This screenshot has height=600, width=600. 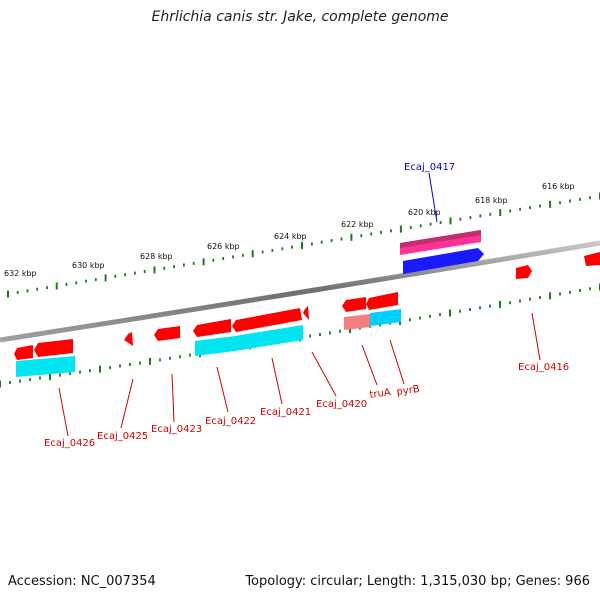 I want to click on reverse-genes, so click(x=207, y=334).